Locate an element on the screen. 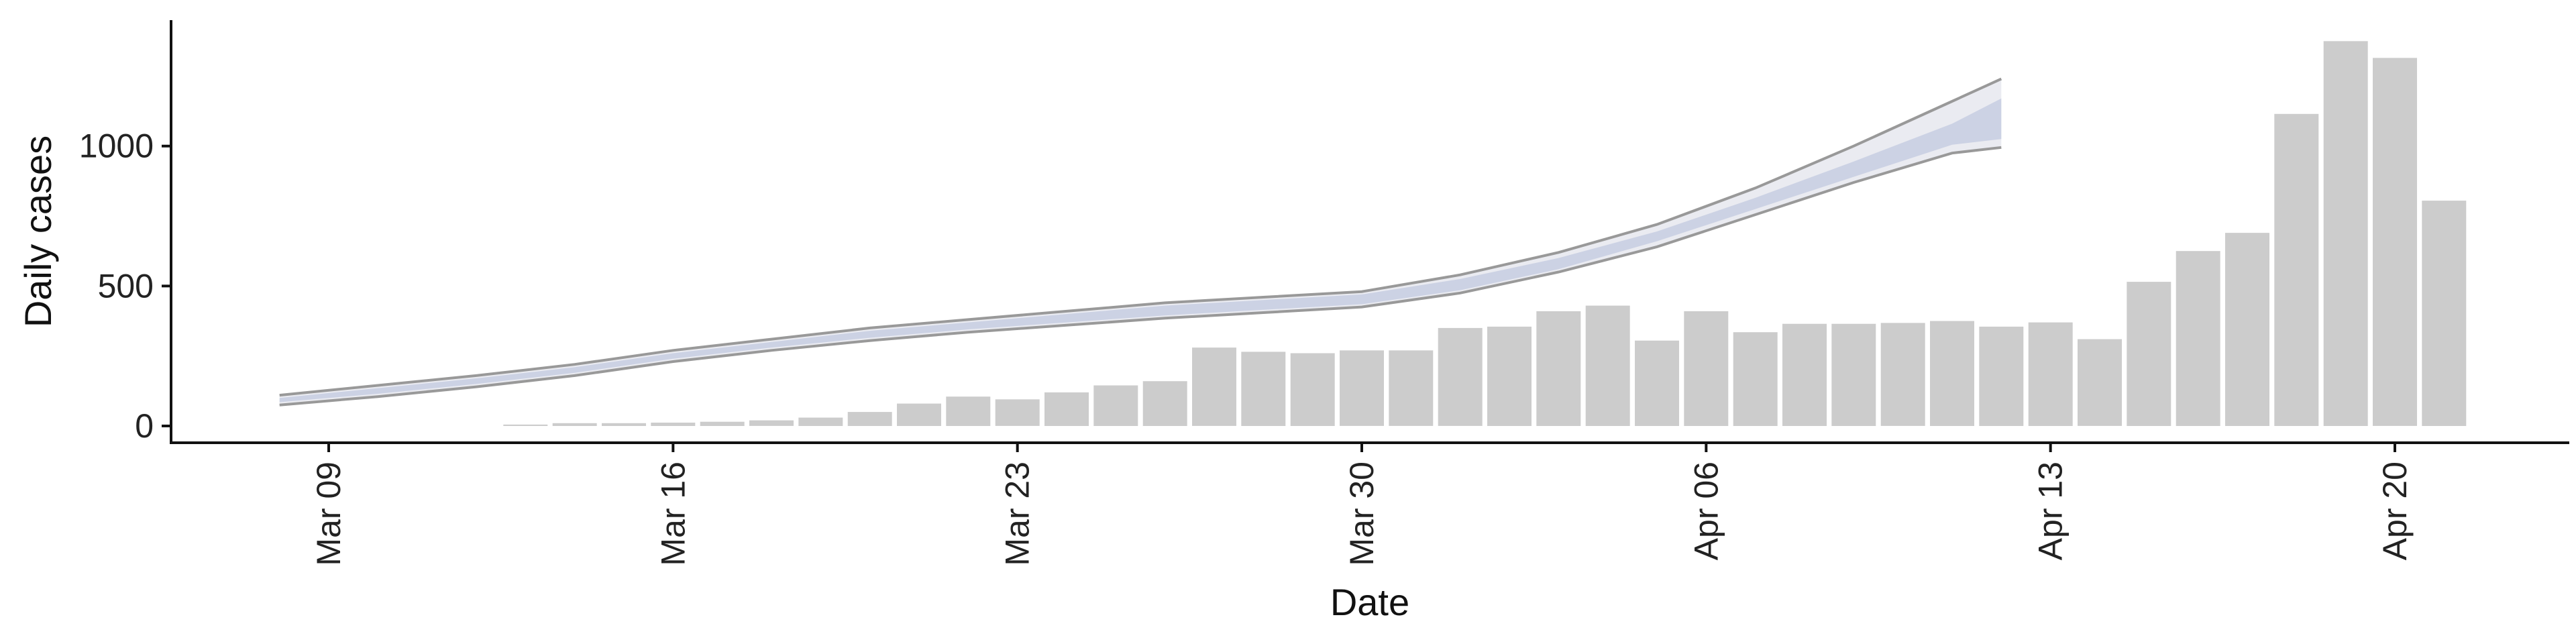  x-tick-label: Apr 13 is located at coordinates (2051, 511).